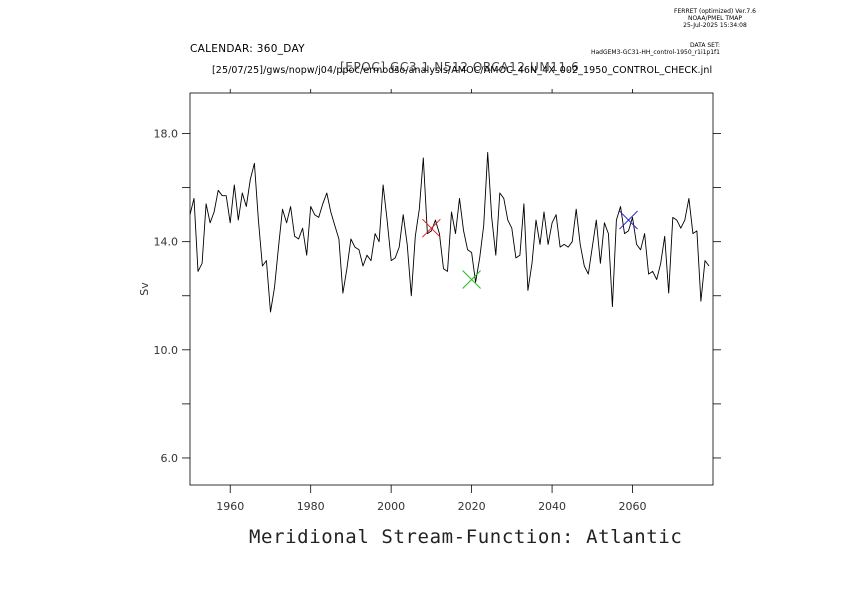  What do you see at coordinates (472, 506) in the screenshot?
I see `x-tick-label: 2020` at bounding box center [472, 506].